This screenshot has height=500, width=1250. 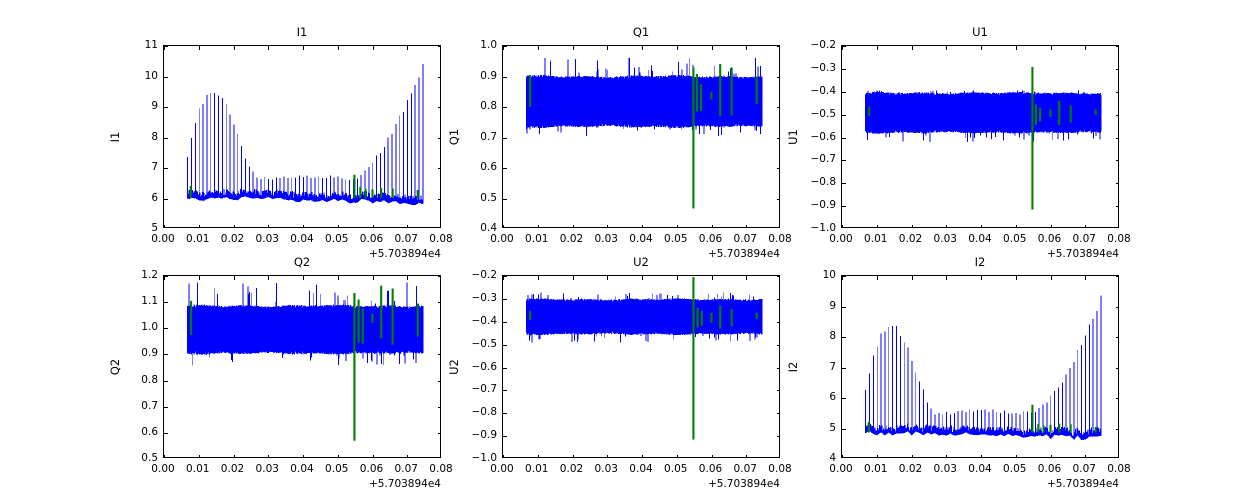 What do you see at coordinates (302, 32) in the screenshot?
I see `panel-title: I1` at bounding box center [302, 32].